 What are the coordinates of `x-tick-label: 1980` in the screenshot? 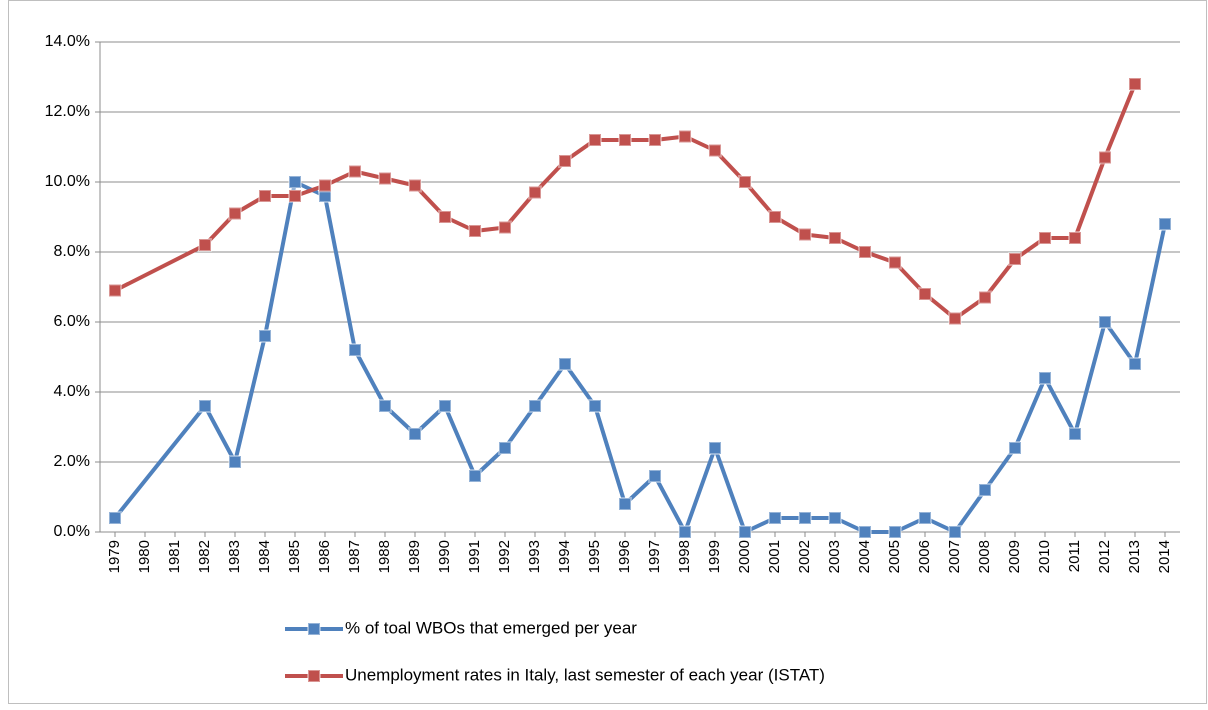 It's located at (144, 556).